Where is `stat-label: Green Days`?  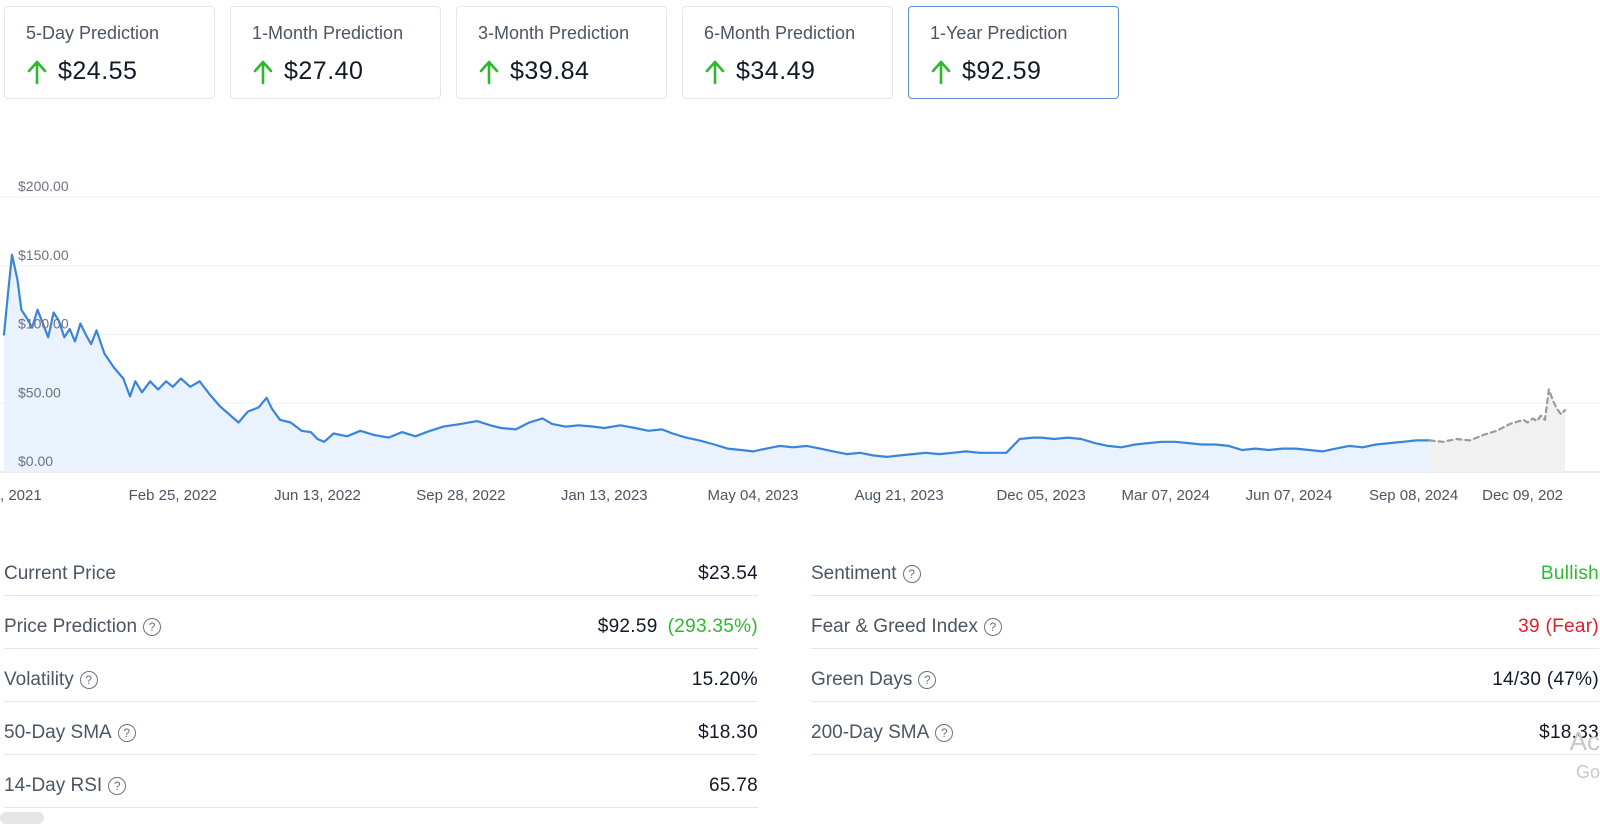
stat-label: Green Days is located at coordinates (862, 679).